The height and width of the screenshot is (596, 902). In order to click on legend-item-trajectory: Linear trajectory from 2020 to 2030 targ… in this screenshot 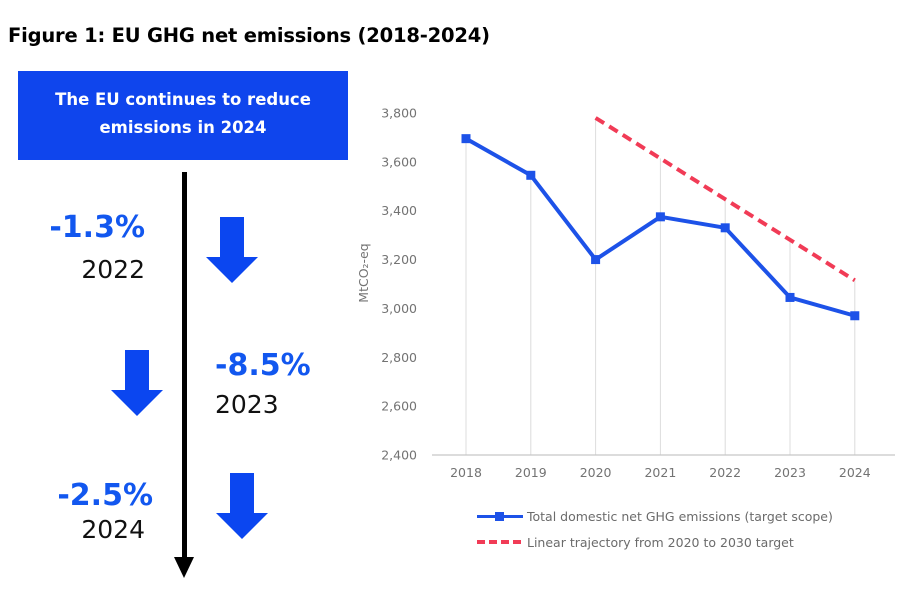, I will do `click(655, 542)`.